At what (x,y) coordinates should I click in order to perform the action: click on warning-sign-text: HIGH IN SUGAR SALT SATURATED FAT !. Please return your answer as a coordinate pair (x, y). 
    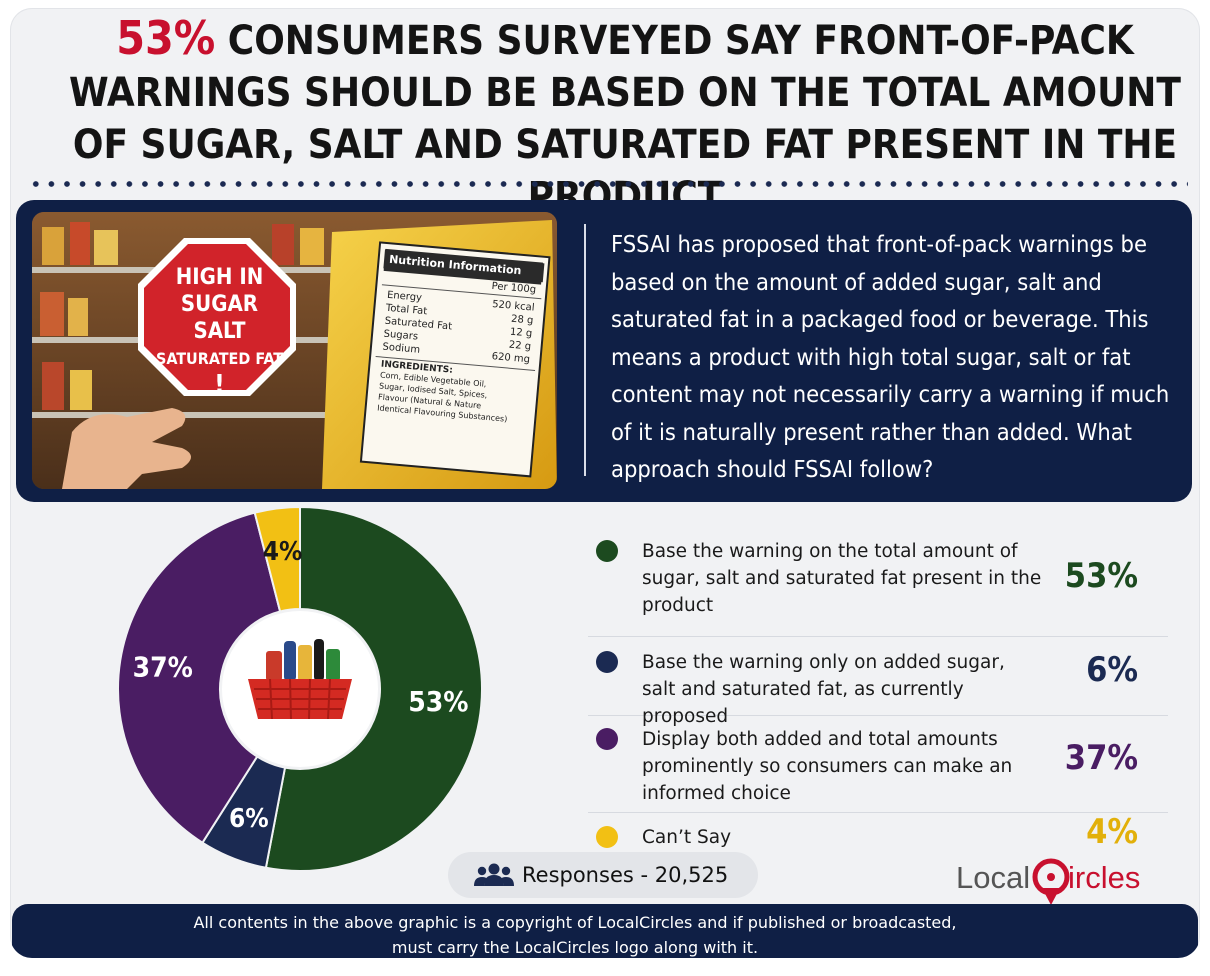
    Looking at the image, I should click on (219, 331).